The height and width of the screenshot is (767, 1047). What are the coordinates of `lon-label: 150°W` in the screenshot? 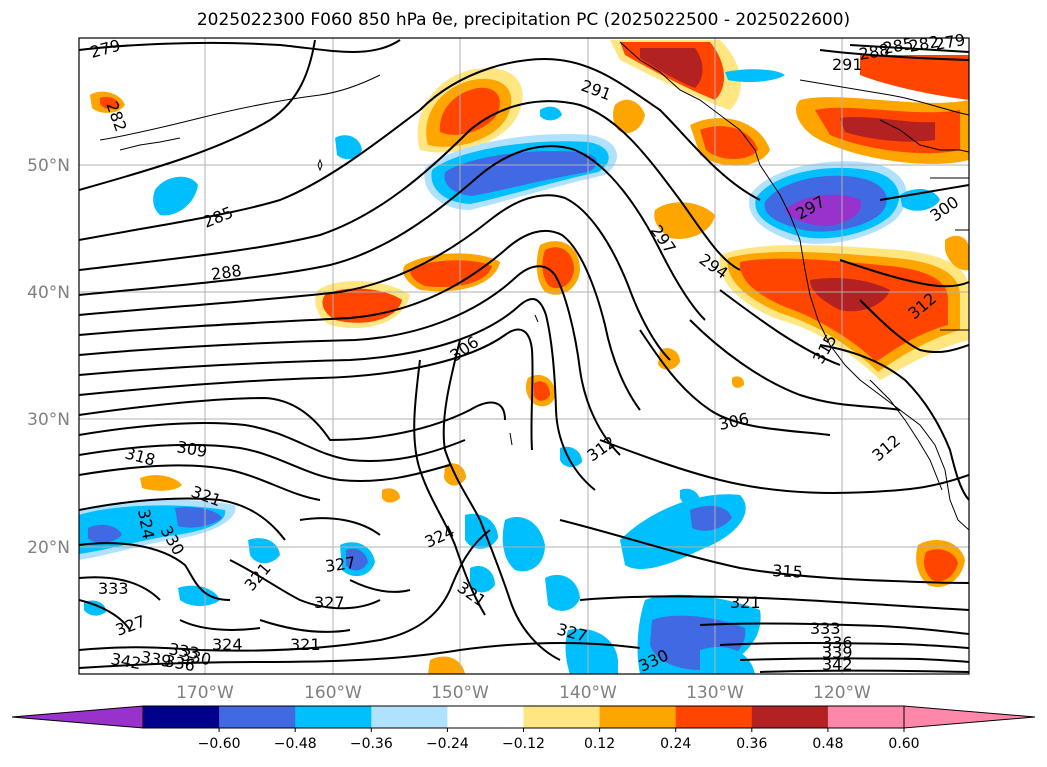 It's located at (460, 693).